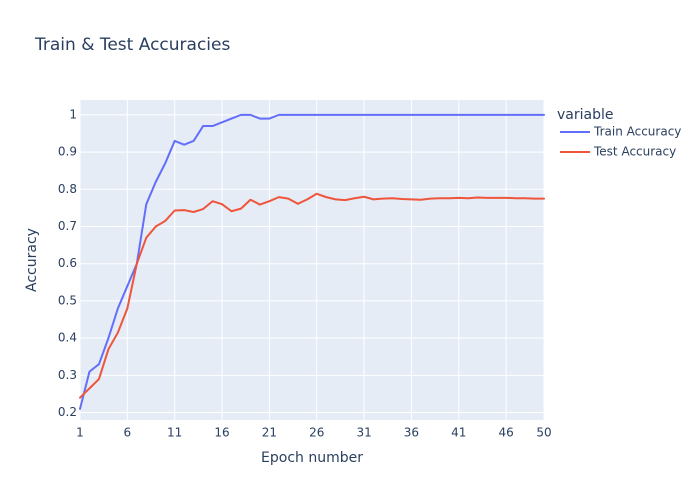 The image size is (700, 500). I want to click on x-axis-ticks: 1 6 11 16 21 26 31 36 41 46 50, so click(313, 433).